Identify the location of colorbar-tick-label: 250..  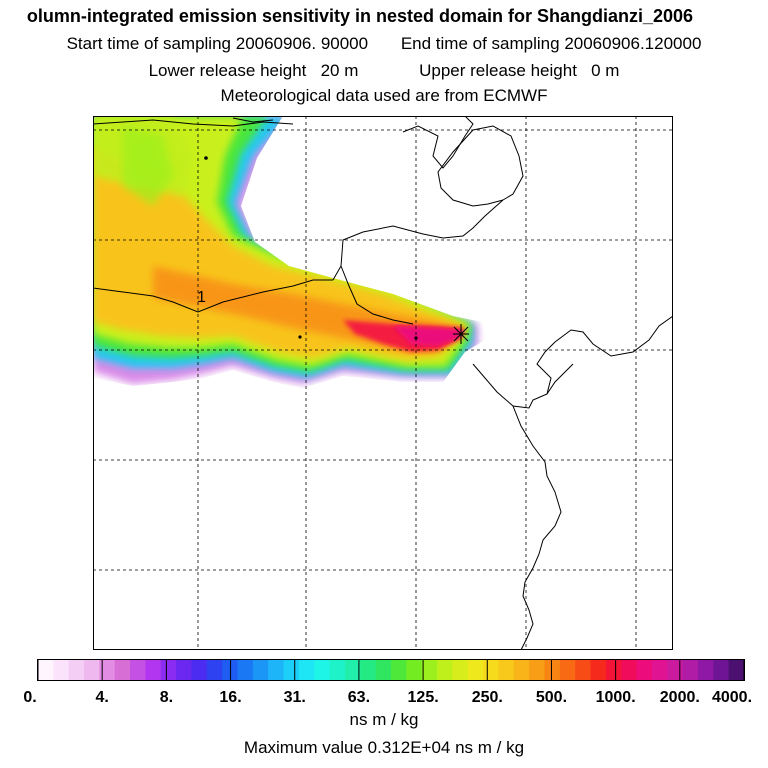
(487, 697).